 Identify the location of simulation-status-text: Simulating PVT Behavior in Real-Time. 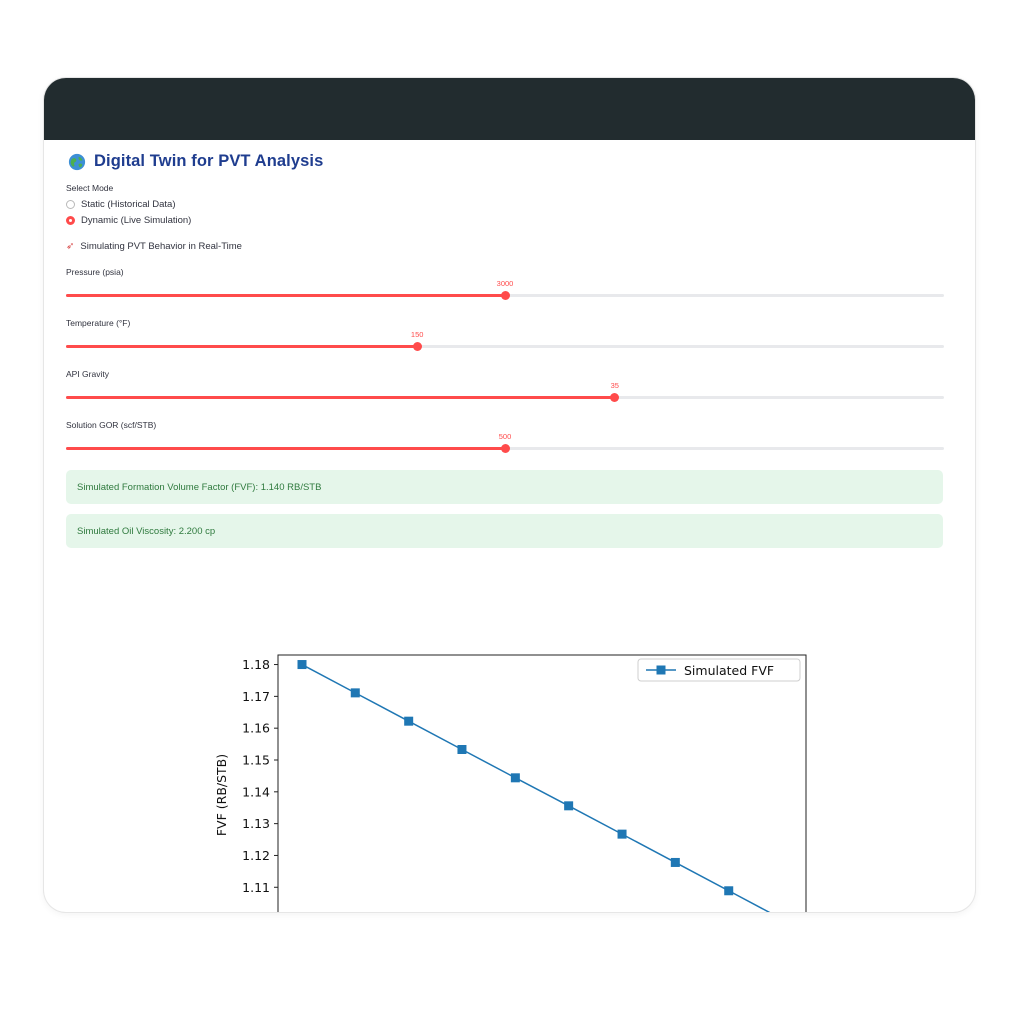
(161, 246).